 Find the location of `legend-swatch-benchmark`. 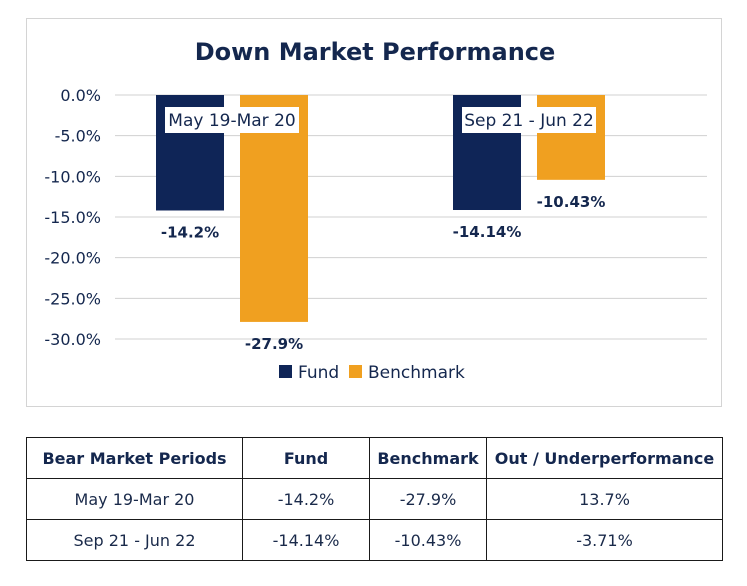

legend-swatch-benchmark is located at coordinates (355, 371).